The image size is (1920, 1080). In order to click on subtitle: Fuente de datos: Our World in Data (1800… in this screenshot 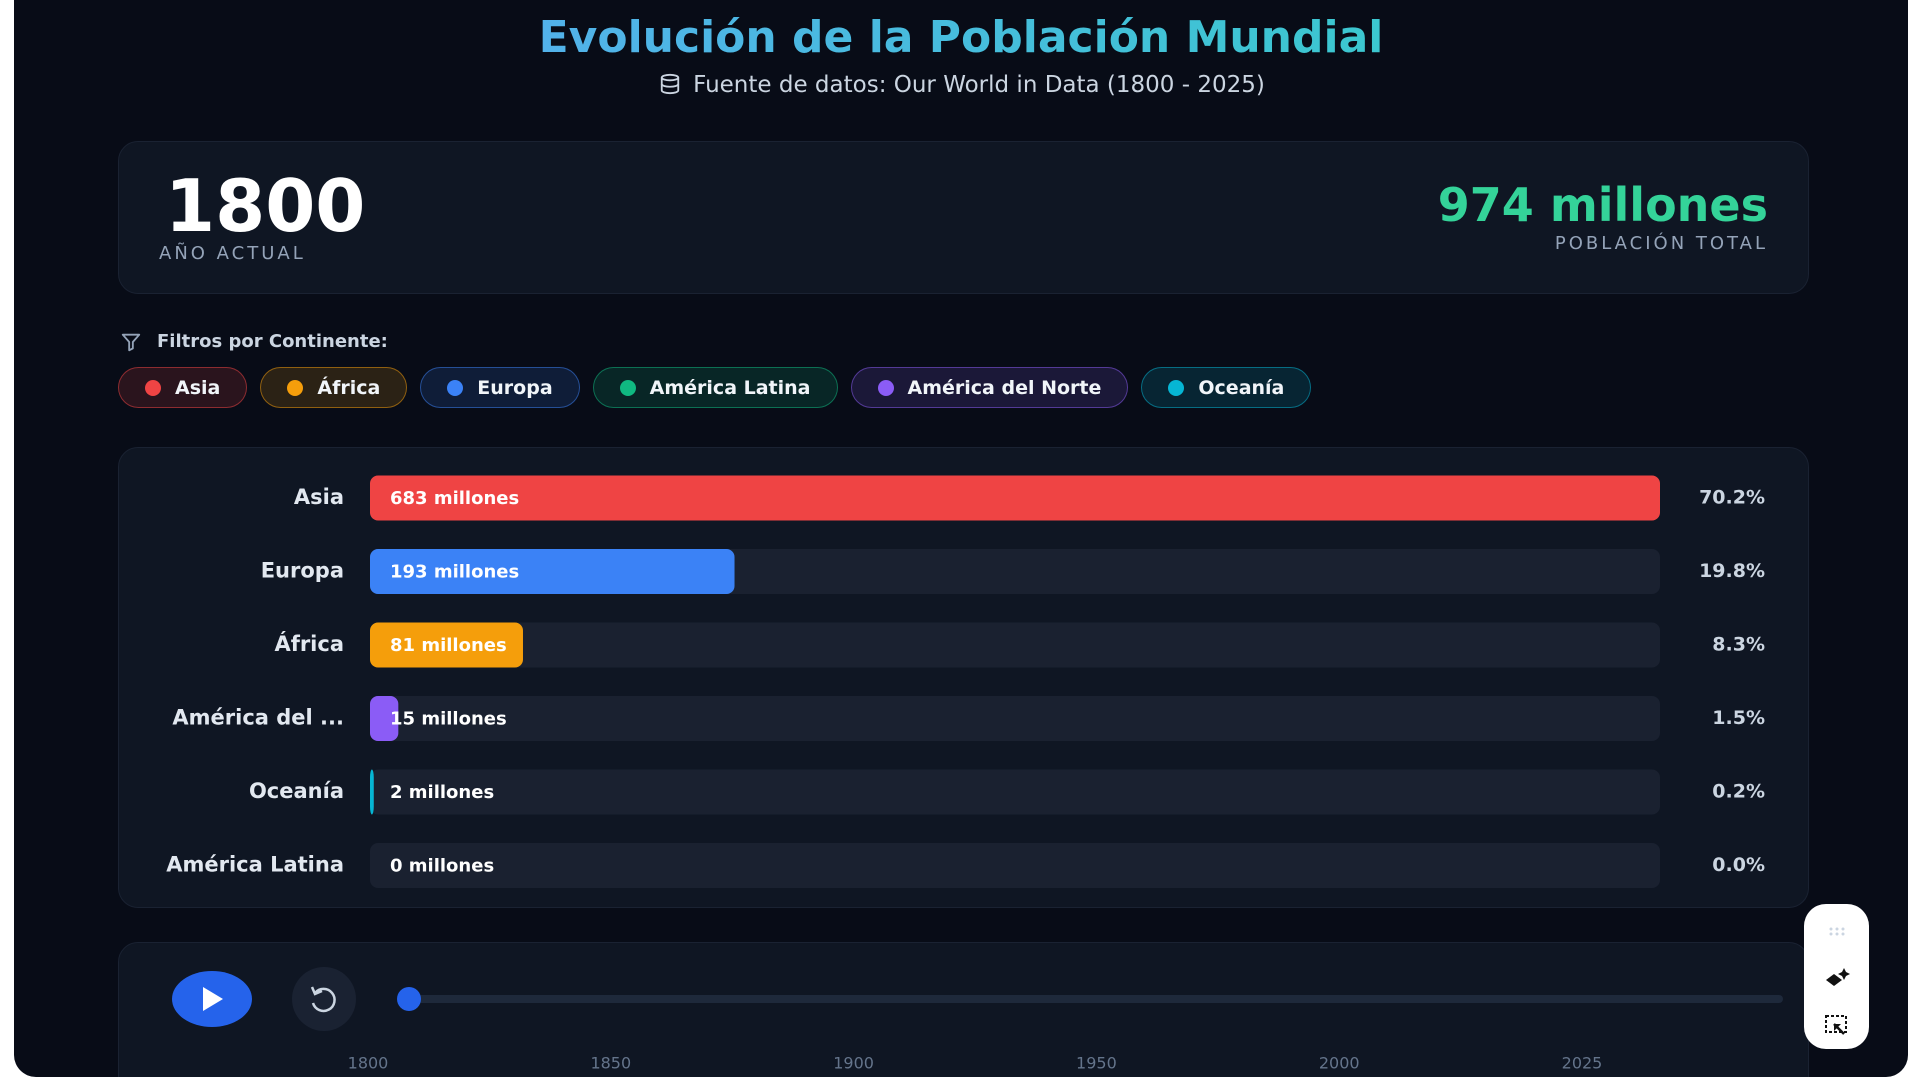, I will do `click(961, 85)`.